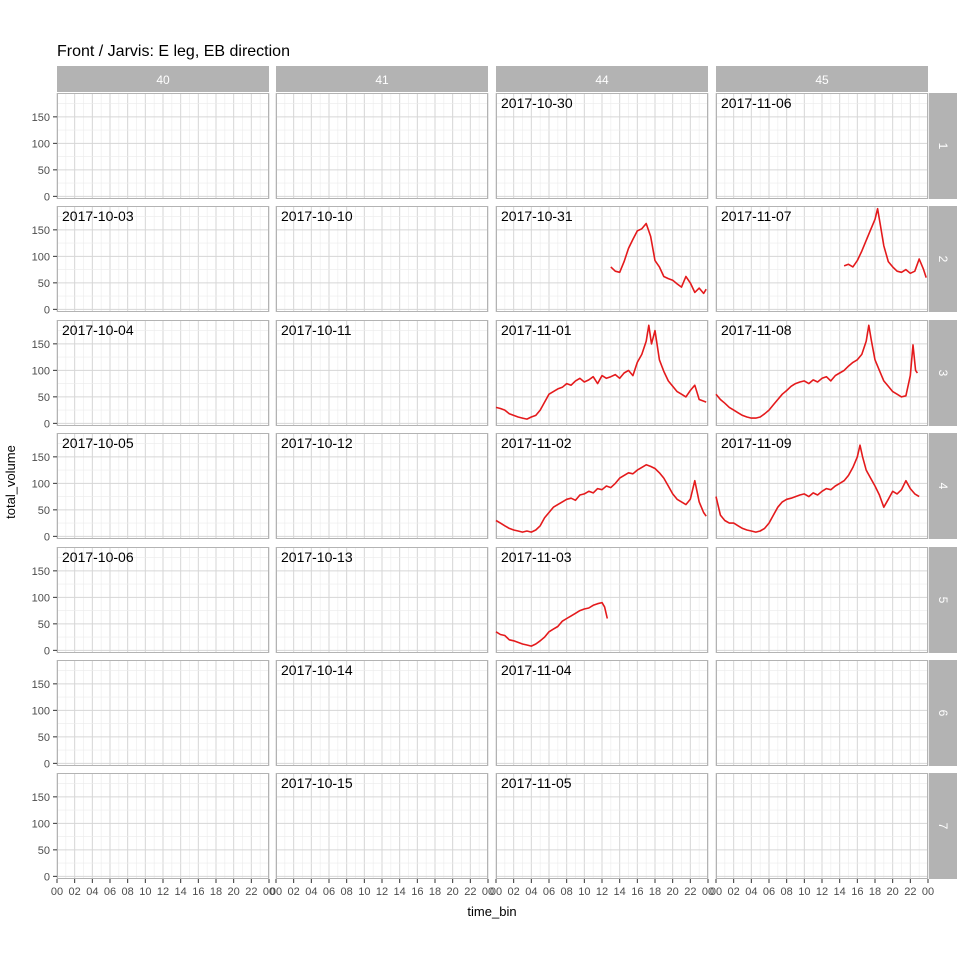 This screenshot has height=960, width=960. I want to click on row-strip-label: 4, so click(943, 486).